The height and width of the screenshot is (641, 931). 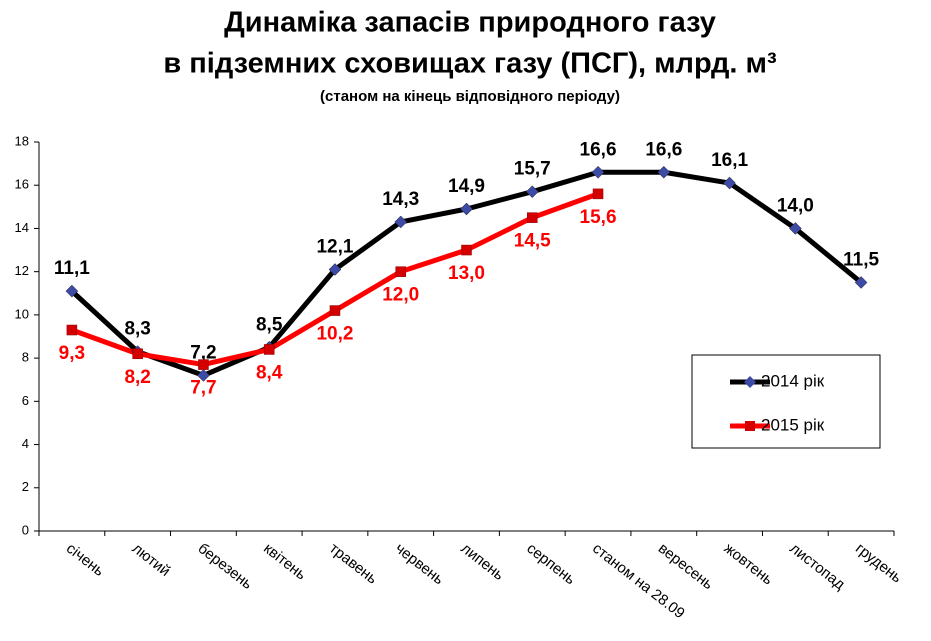 I want to click on y-tick-label: 2, so click(x=25, y=486).